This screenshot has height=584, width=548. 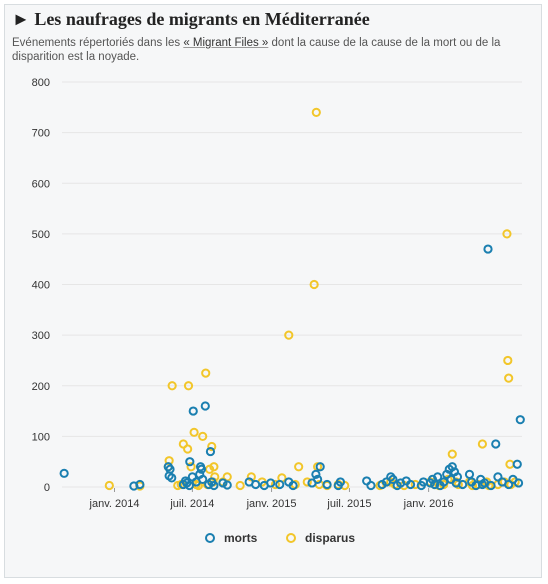 What do you see at coordinates (41, 336) in the screenshot?
I see `y-tick-label: 300` at bounding box center [41, 336].